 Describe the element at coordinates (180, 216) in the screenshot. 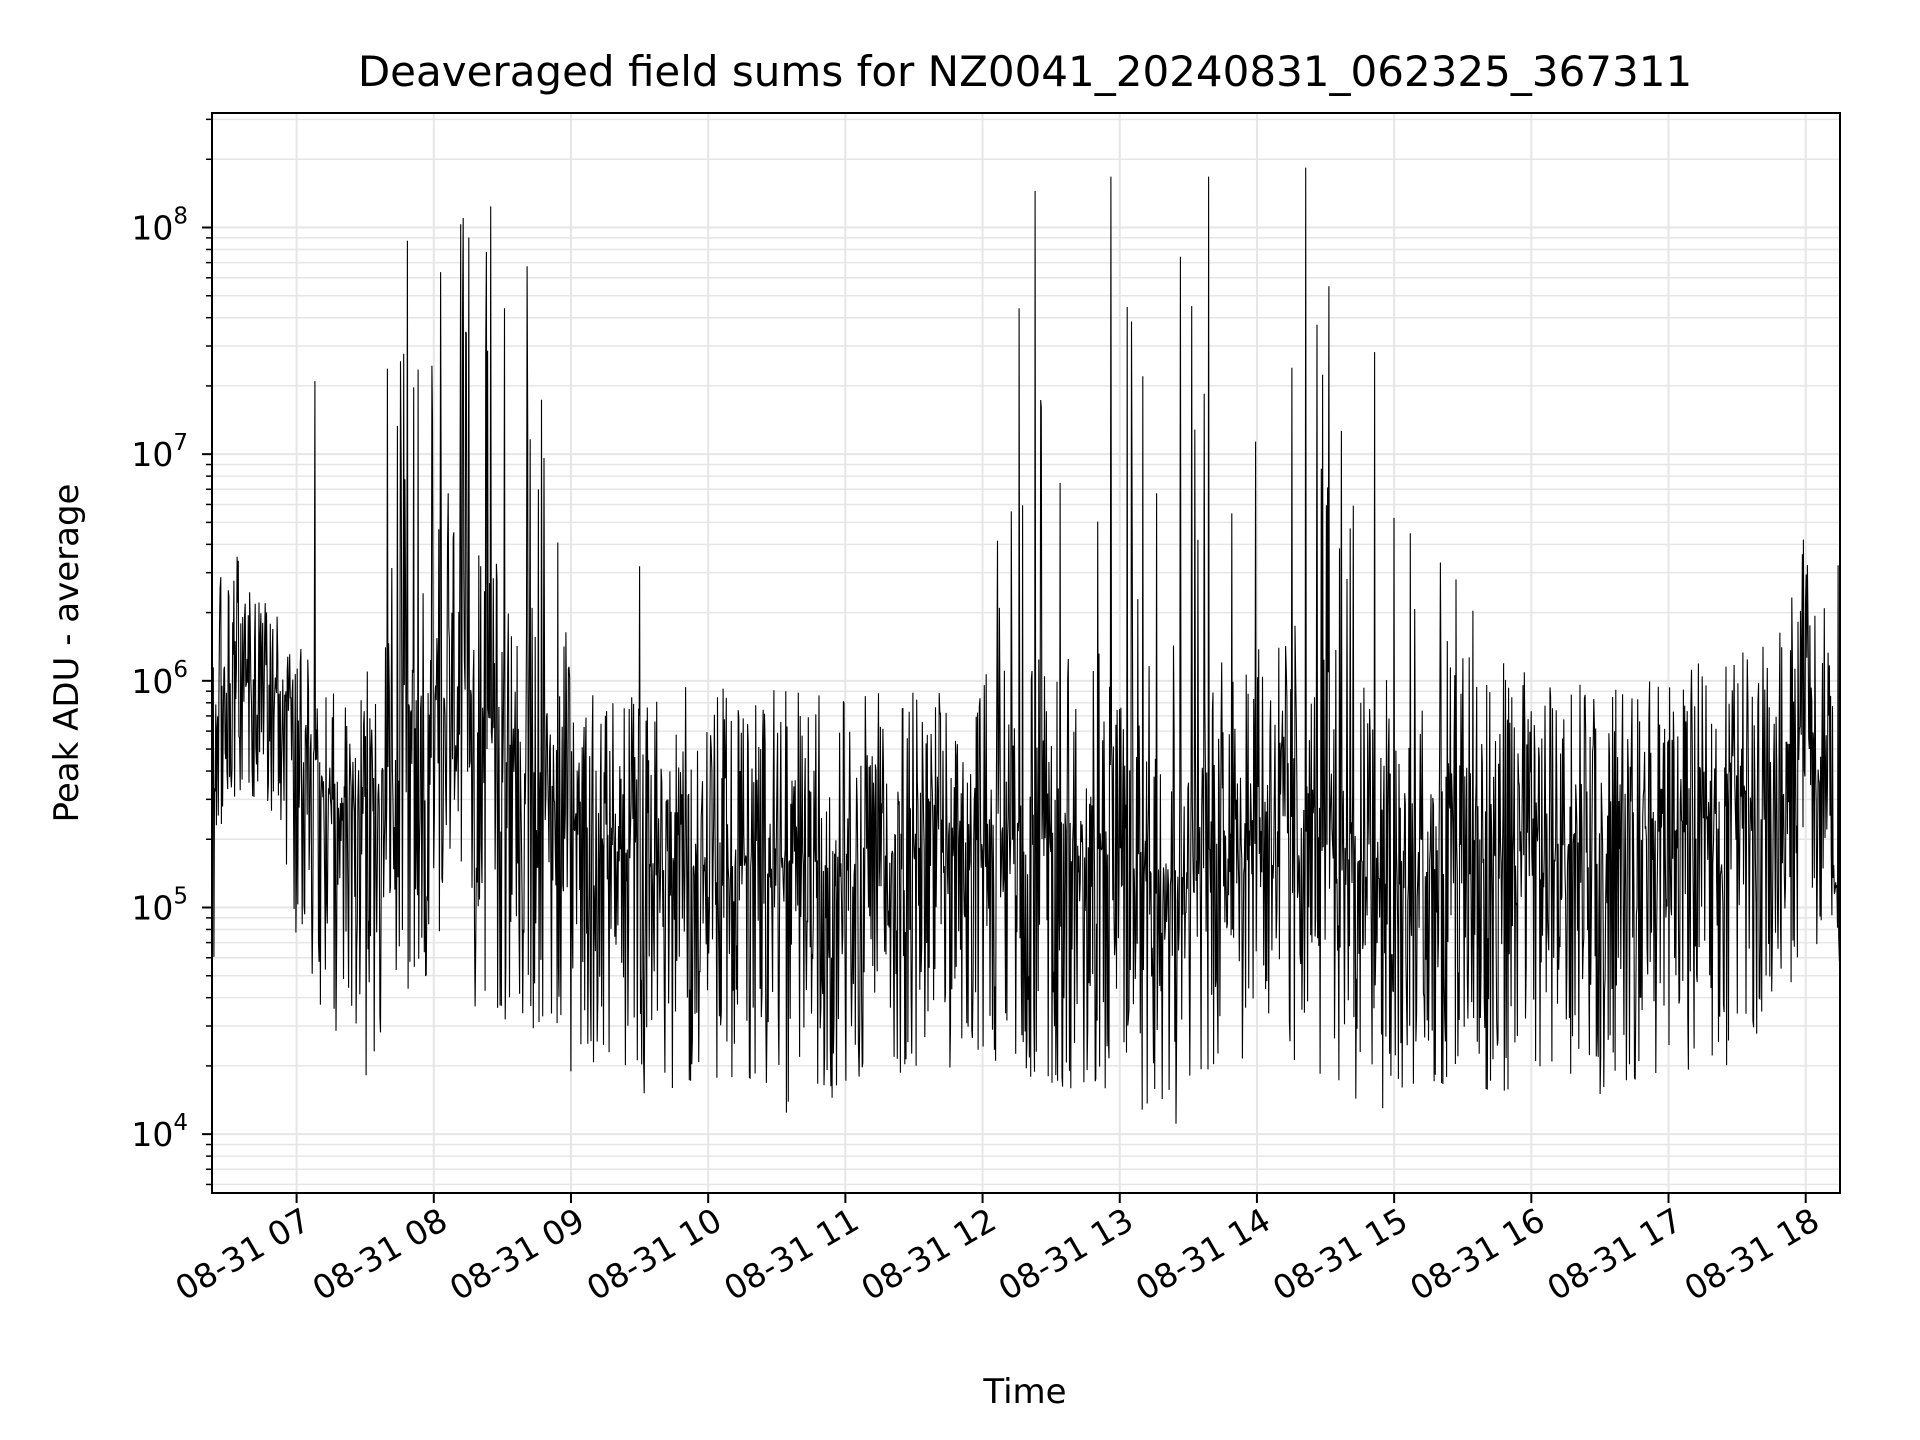

I see `y-tick-exponent: 8` at that location.